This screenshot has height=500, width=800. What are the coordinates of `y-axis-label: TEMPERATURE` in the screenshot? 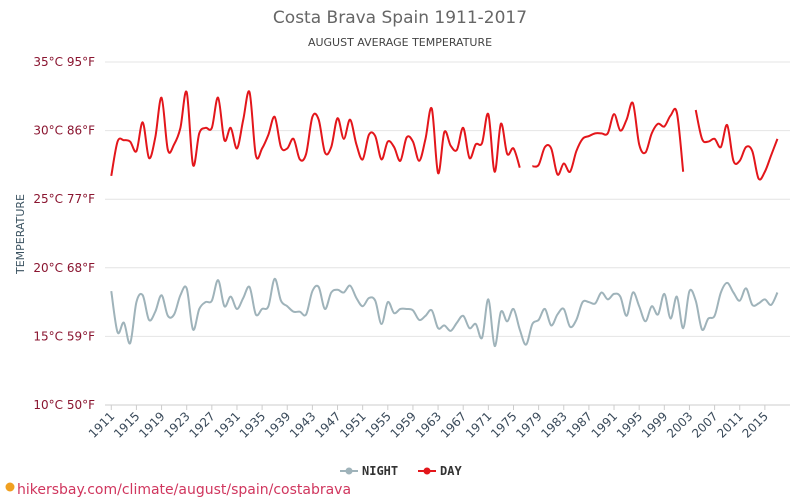 It's located at (20, 234).